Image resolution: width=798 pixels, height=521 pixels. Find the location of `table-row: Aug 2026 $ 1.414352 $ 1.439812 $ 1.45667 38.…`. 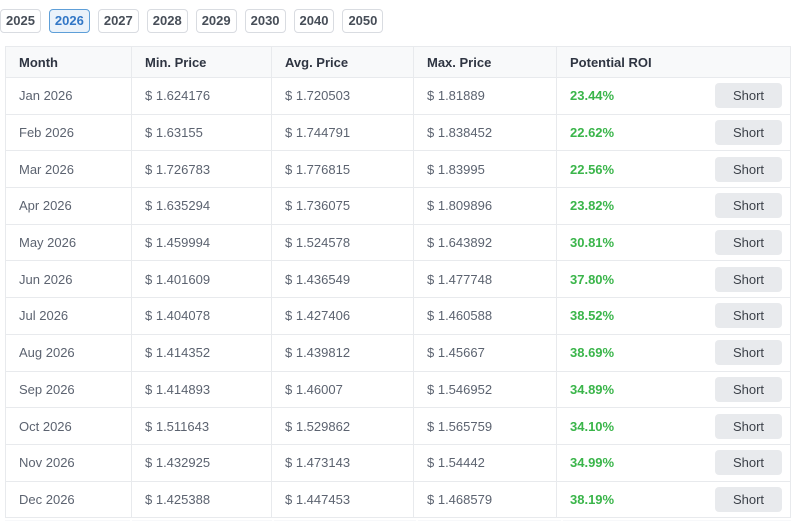

table-row: Aug 2026 $ 1.414352 $ 1.439812 $ 1.45667 38.… is located at coordinates (398, 352).